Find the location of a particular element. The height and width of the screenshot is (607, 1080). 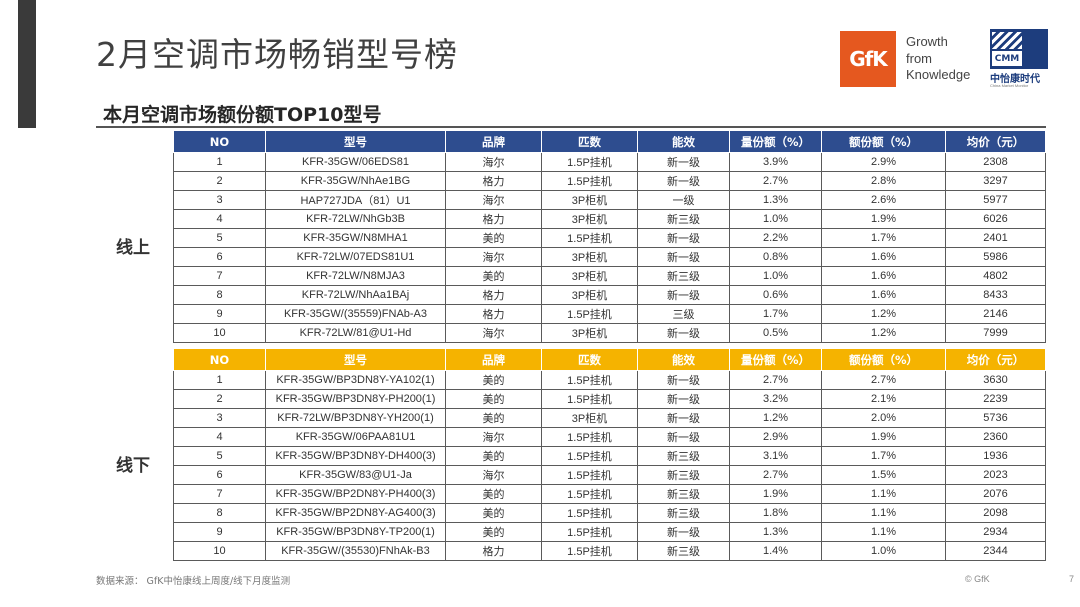

cell-col-model: KFR-72LW/NhAa1BAj is located at coordinates (355, 295).